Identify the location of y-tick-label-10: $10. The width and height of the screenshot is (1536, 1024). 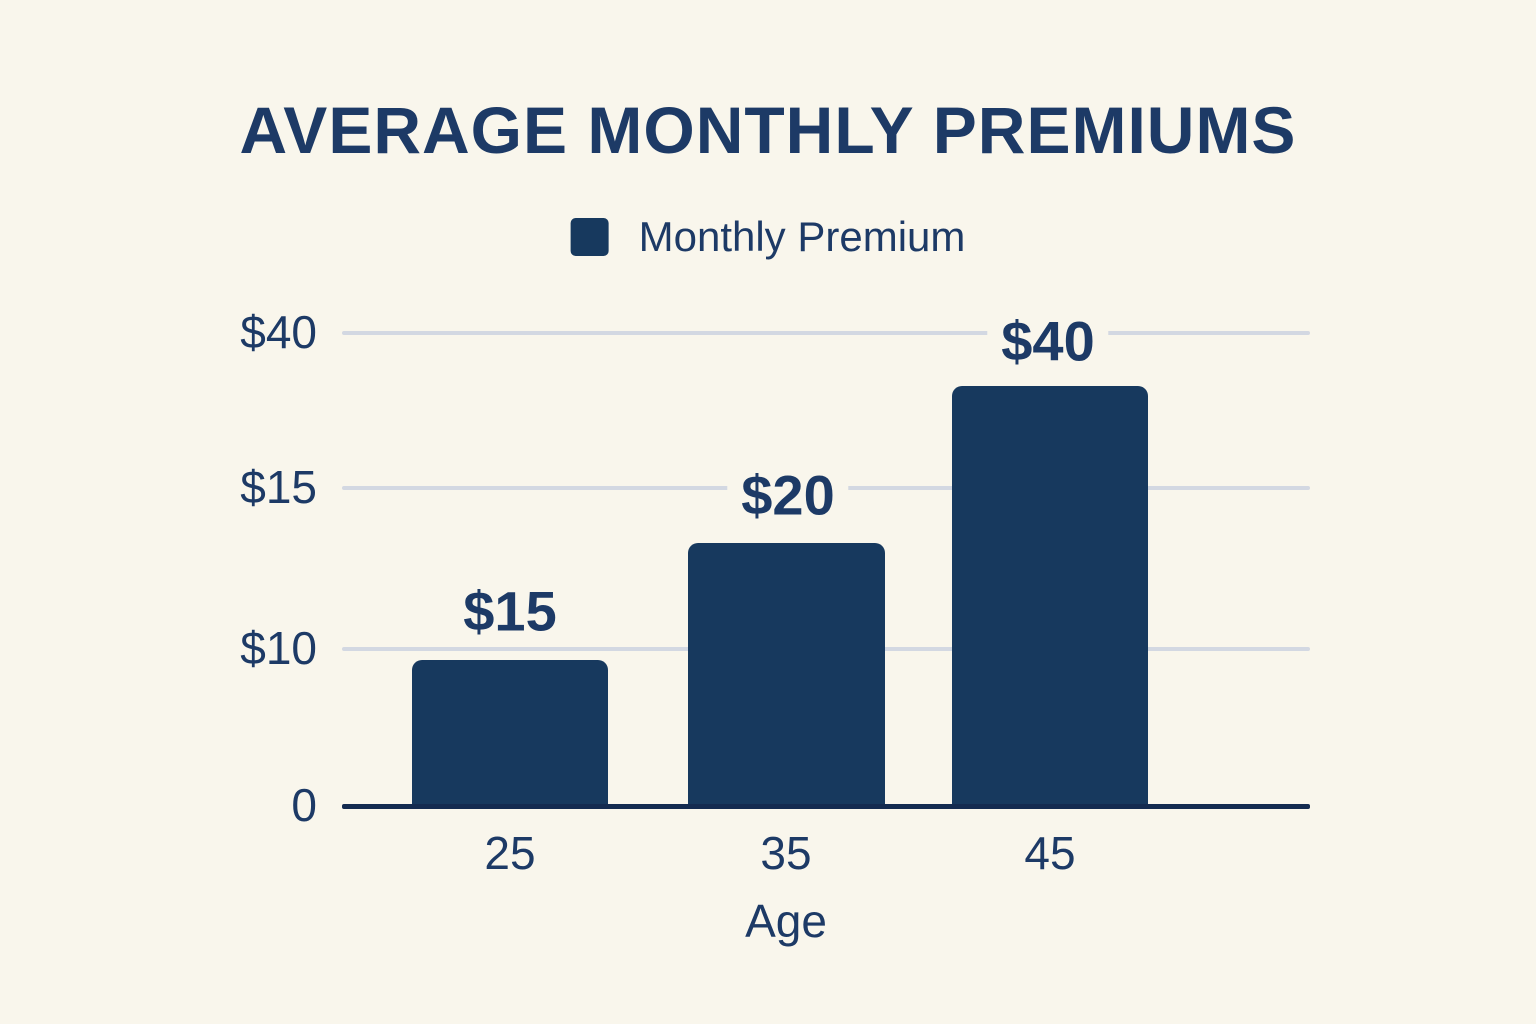
(278, 648).